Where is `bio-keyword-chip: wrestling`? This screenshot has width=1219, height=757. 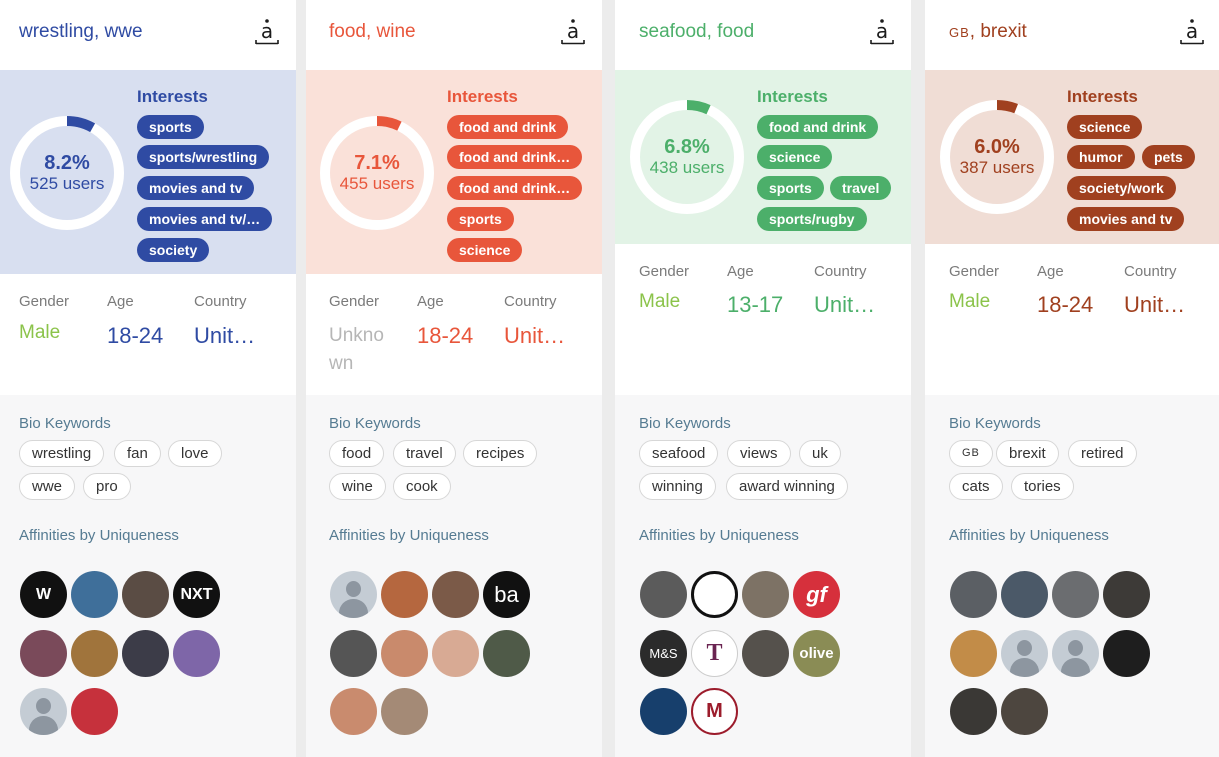
bio-keyword-chip: wrestling is located at coordinates (62, 453).